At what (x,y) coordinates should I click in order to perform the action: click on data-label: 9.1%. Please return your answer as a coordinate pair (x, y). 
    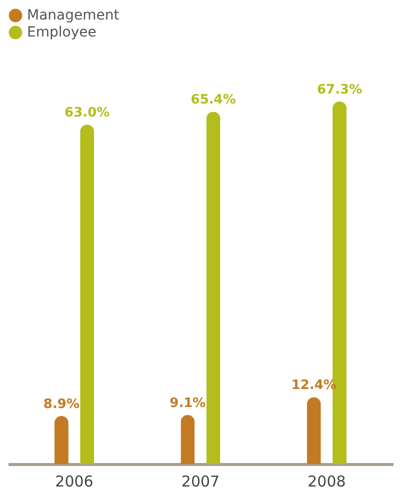
    Looking at the image, I should click on (188, 403).